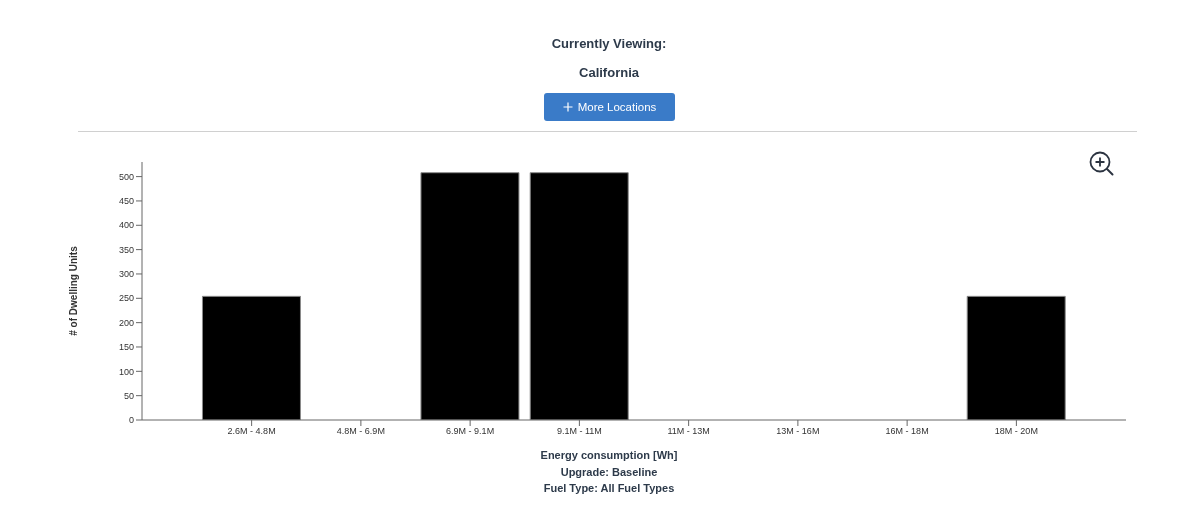  Describe the element at coordinates (609, 44) in the screenshot. I see `chart-title: Currently Viewing:` at that location.